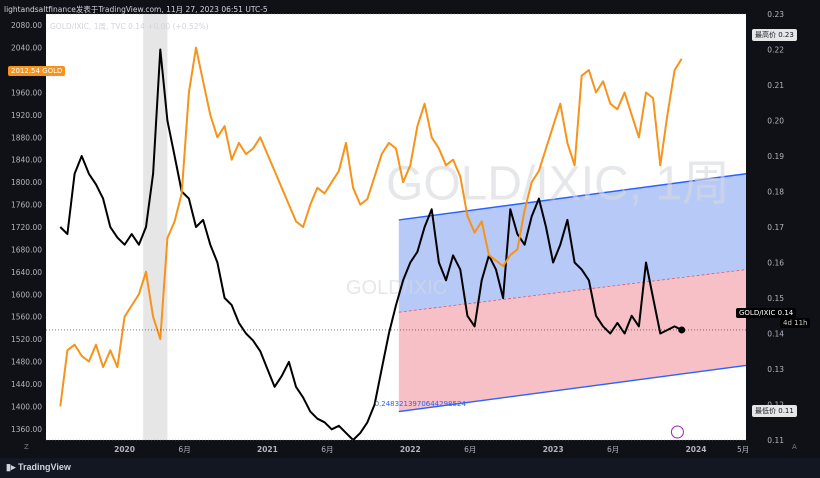 The image size is (820, 478). I want to click on left-axis-tick: 1360.00, so click(26, 429).